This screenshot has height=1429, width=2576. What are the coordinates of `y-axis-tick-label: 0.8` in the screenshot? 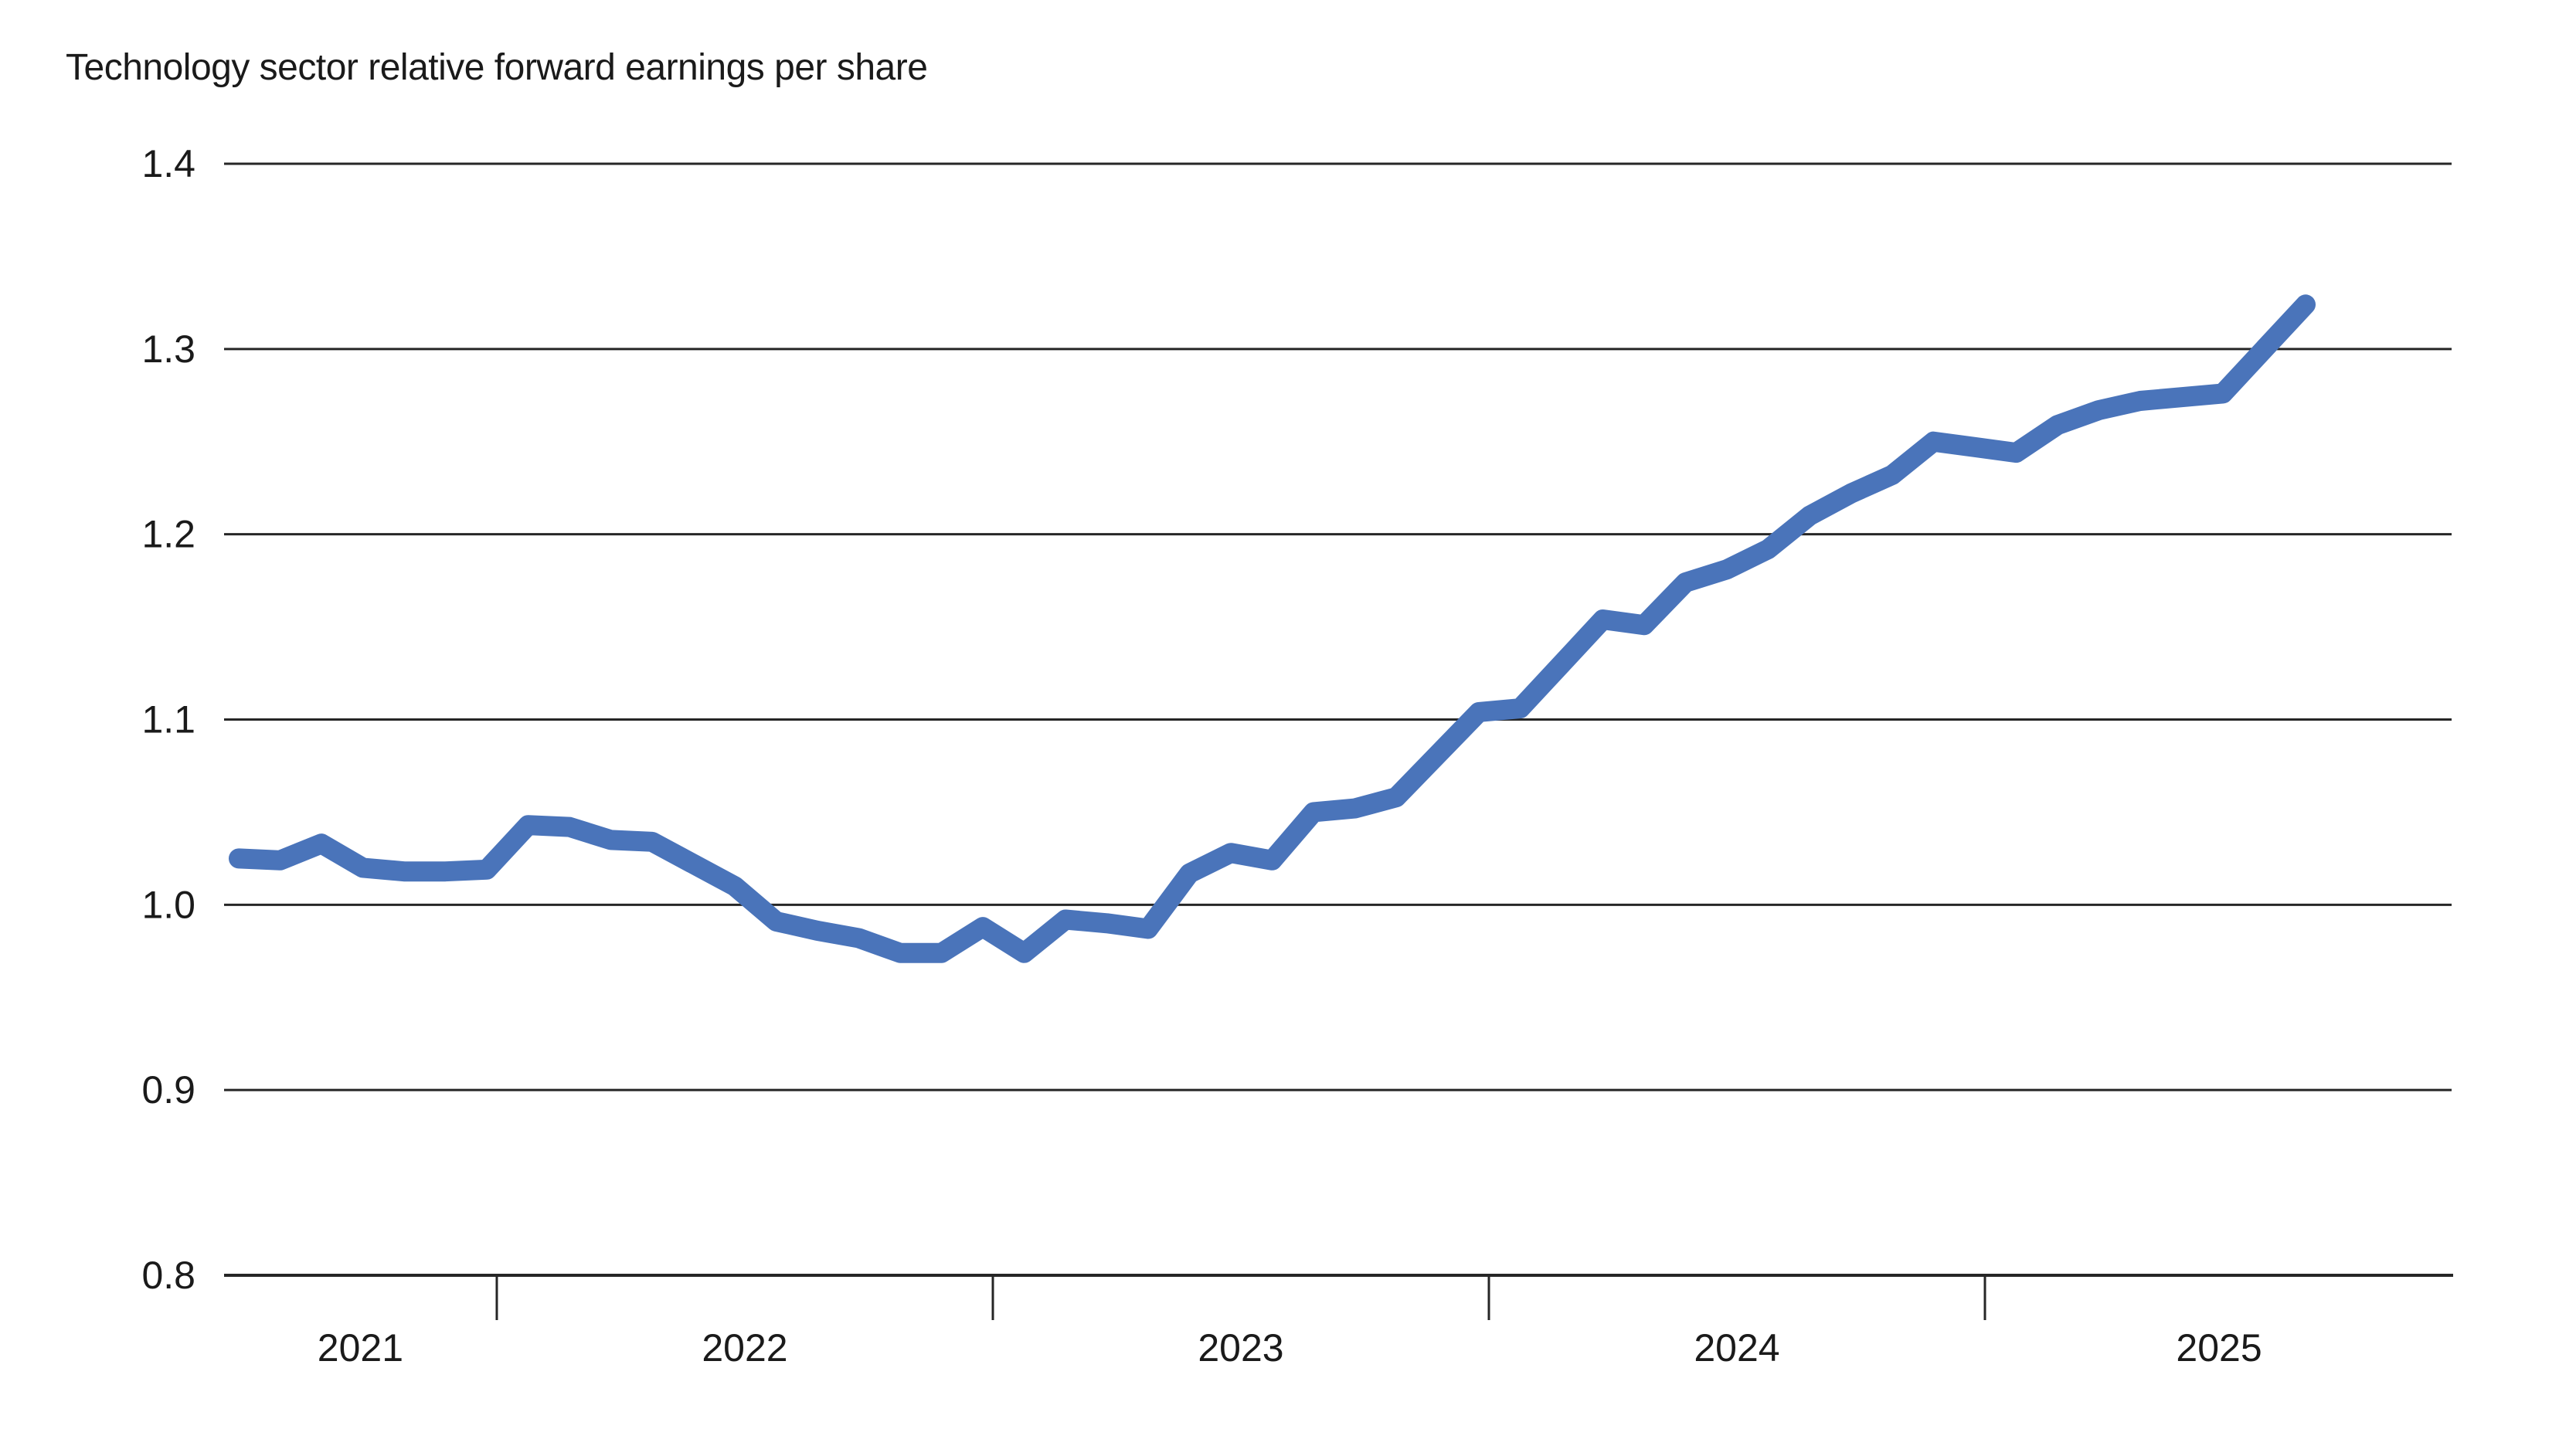 It's located at (168, 1275).